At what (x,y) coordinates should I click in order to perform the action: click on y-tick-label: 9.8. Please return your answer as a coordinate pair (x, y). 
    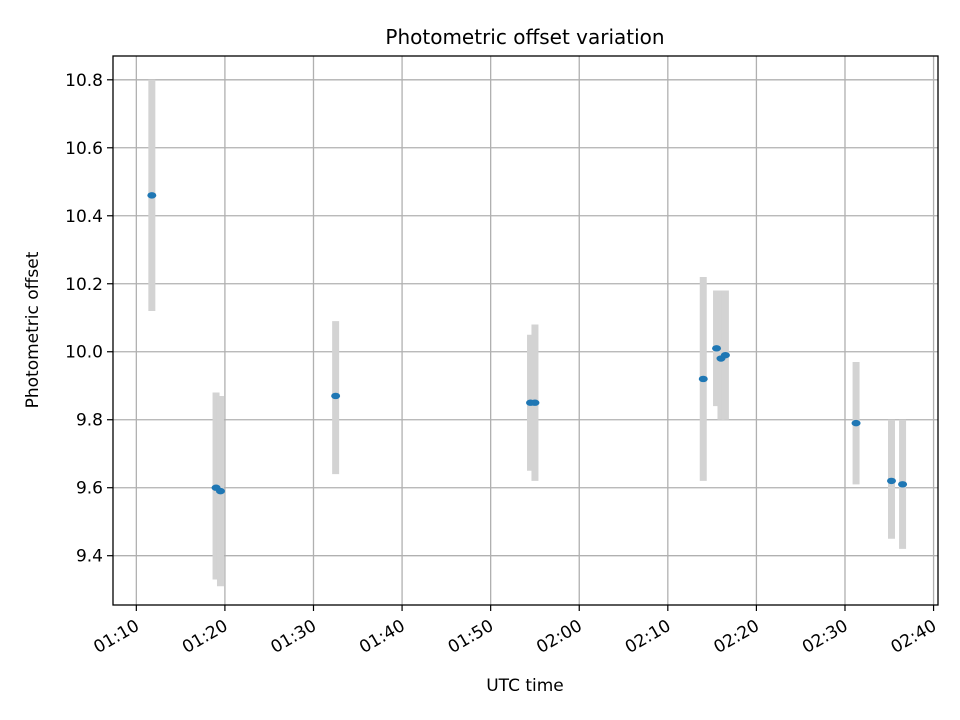
    Looking at the image, I should click on (89, 421).